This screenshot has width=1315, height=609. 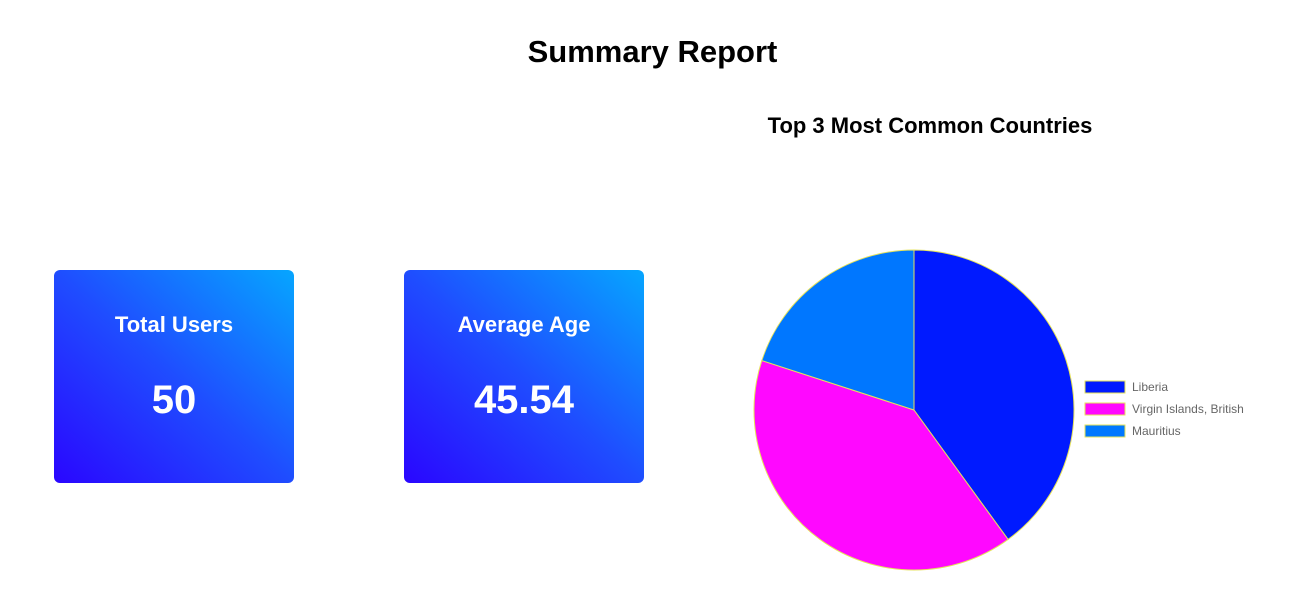 I want to click on total-users-value: 50, so click(x=174, y=400).